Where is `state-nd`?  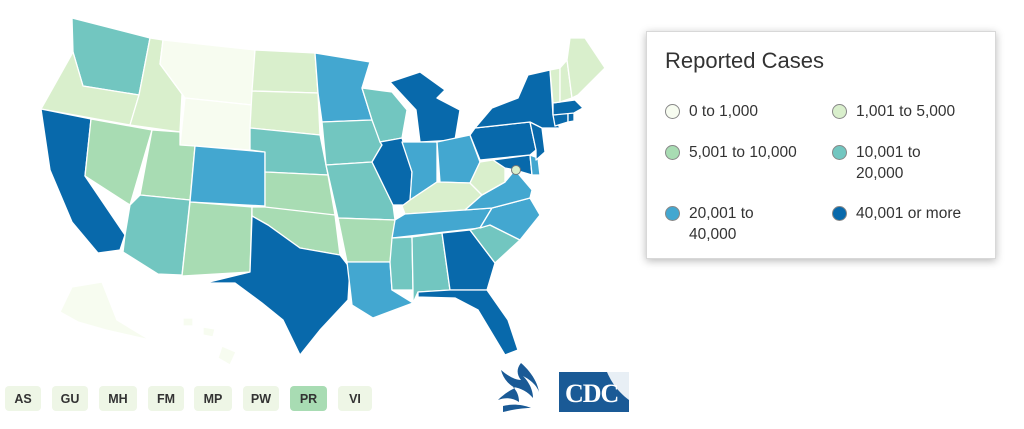 state-nd is located at coordinates (285, 71).